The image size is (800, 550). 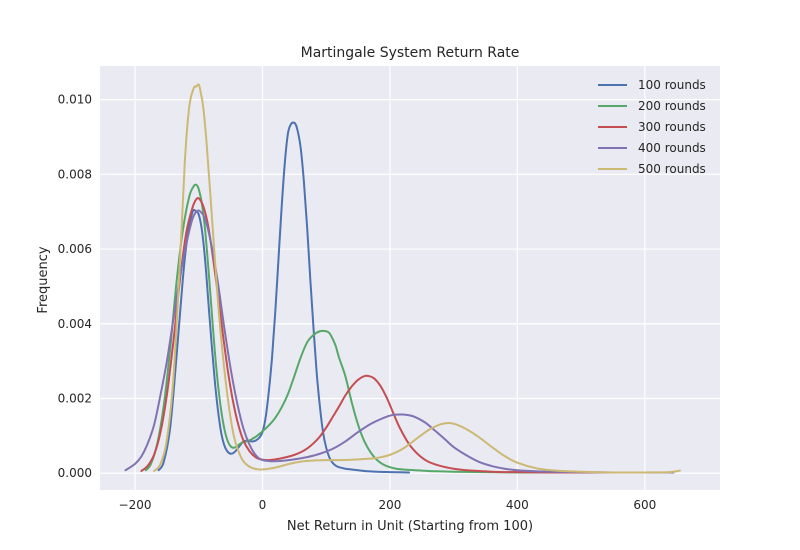 I want to click on y-axis-label: Frequency, so click(x=43, y=279).